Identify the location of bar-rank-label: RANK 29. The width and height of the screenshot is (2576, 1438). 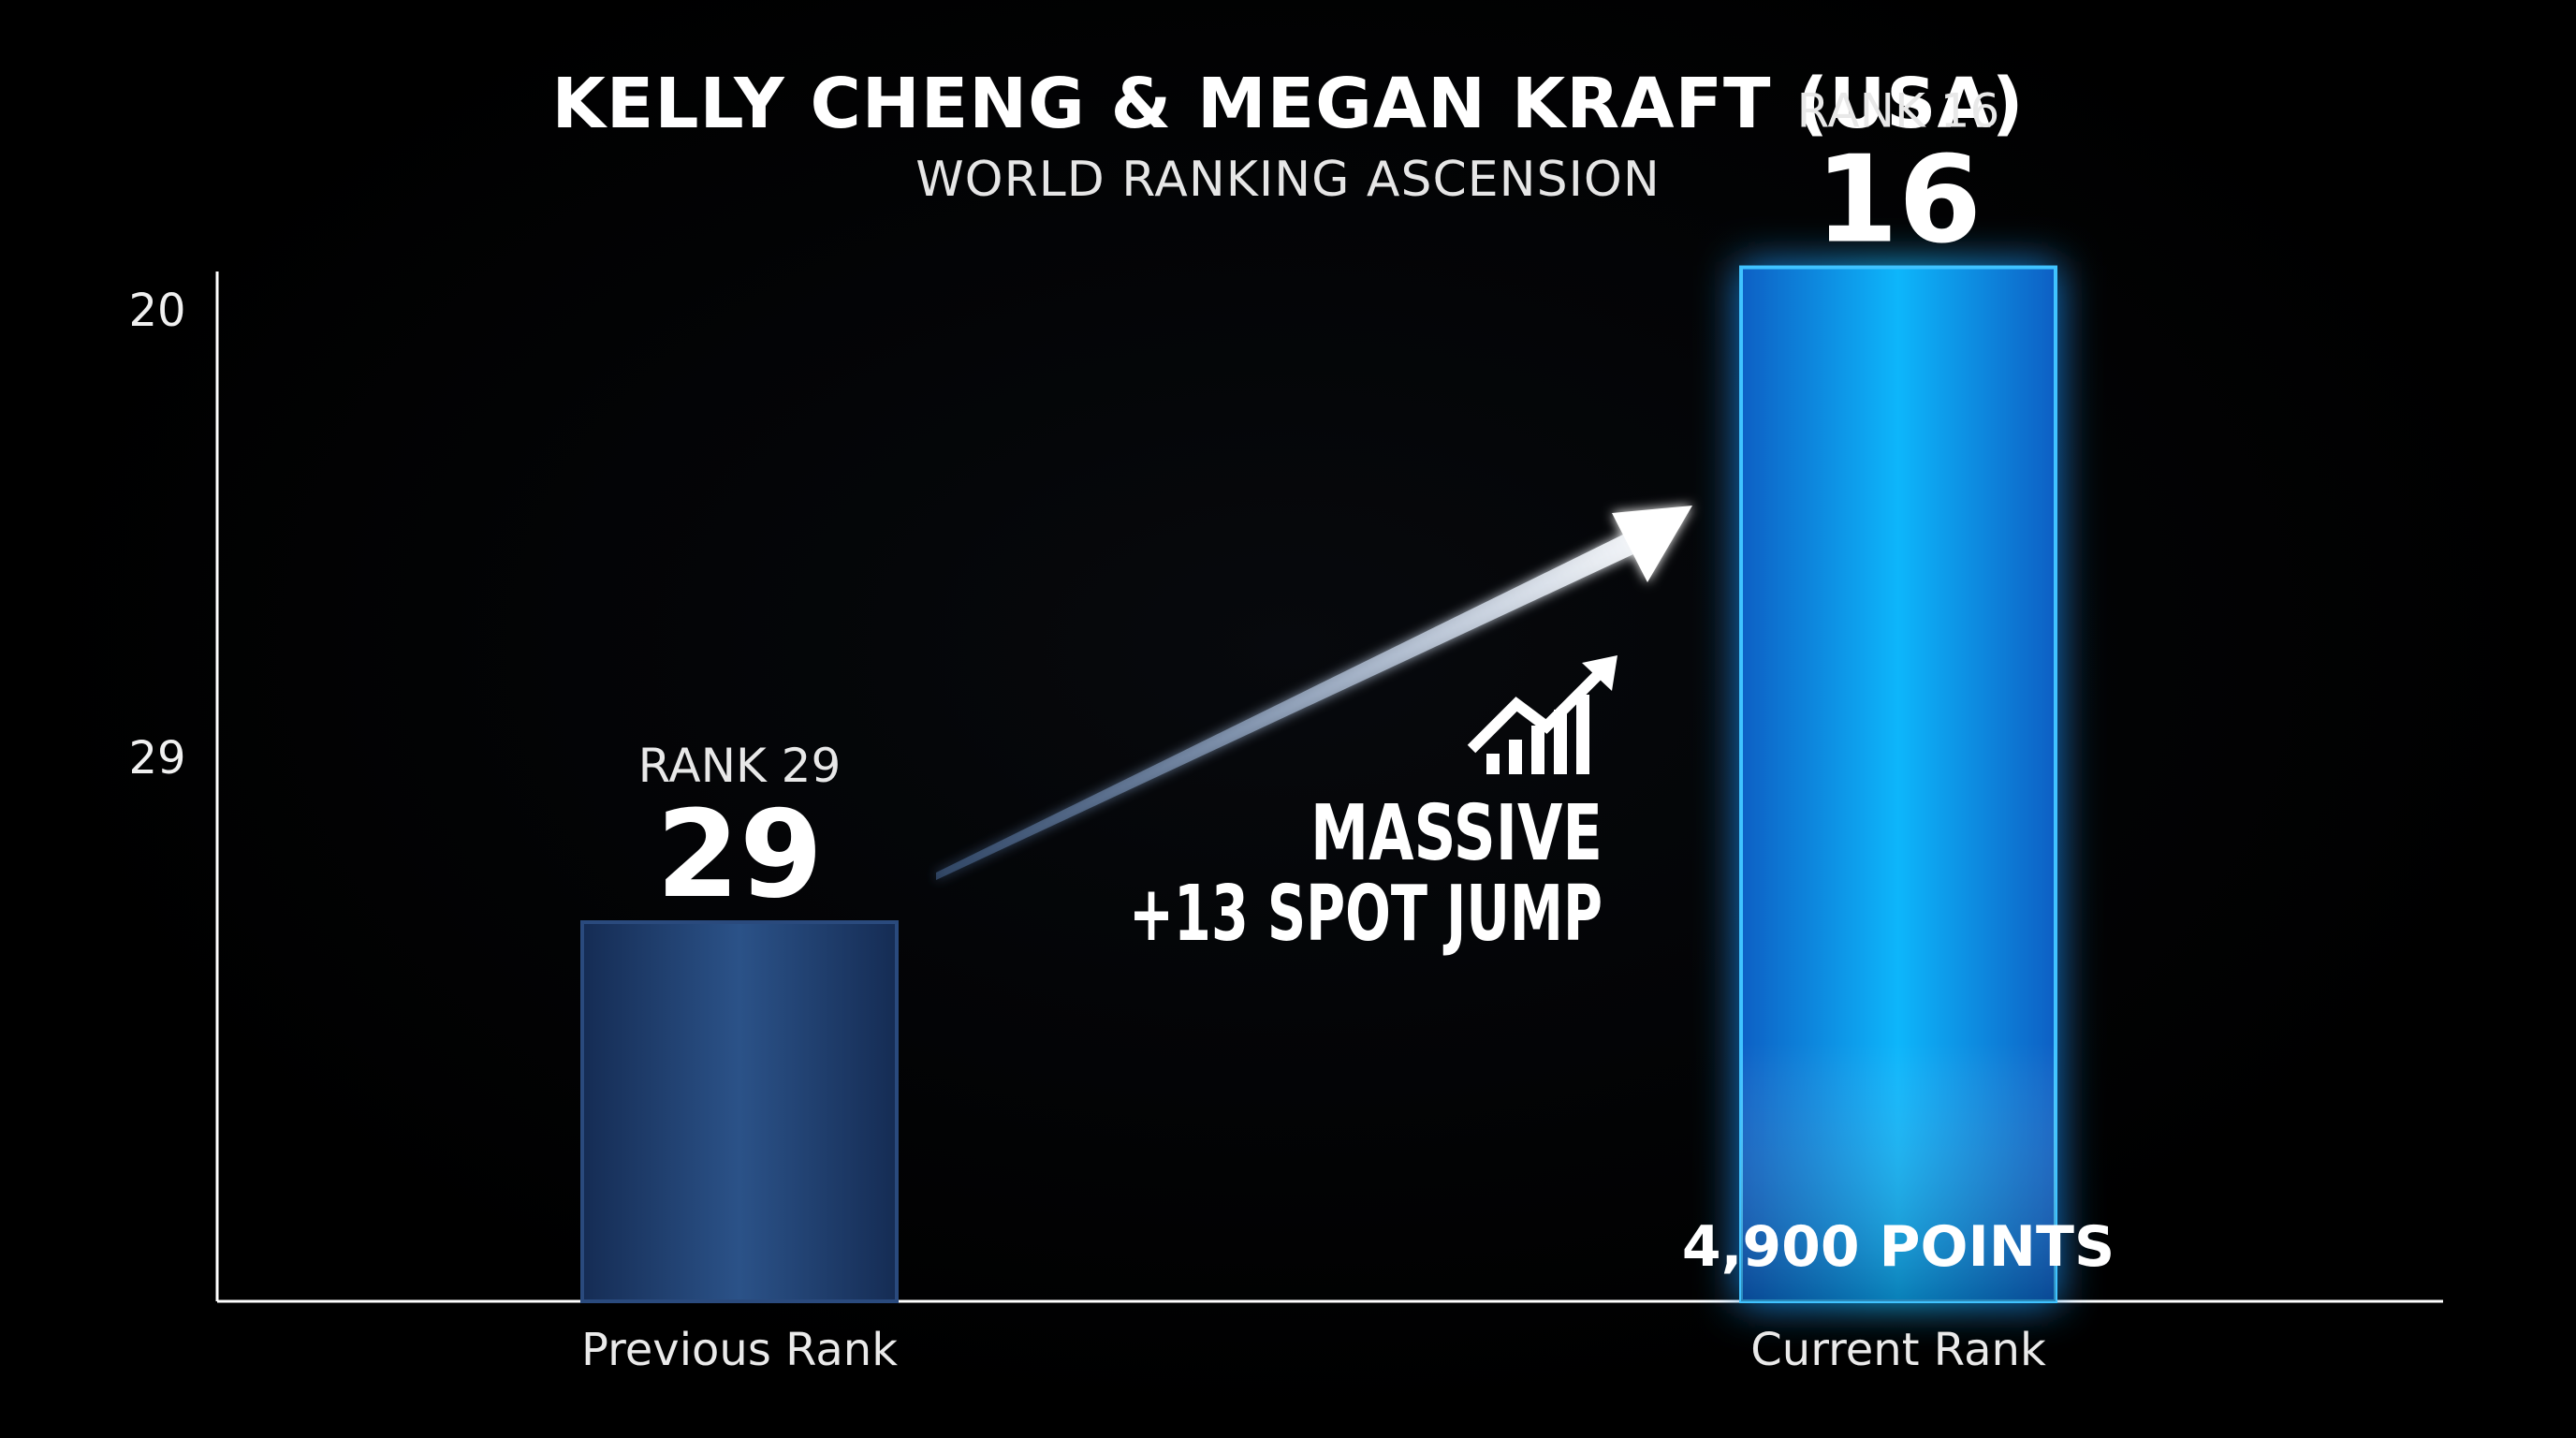
(740, 766).